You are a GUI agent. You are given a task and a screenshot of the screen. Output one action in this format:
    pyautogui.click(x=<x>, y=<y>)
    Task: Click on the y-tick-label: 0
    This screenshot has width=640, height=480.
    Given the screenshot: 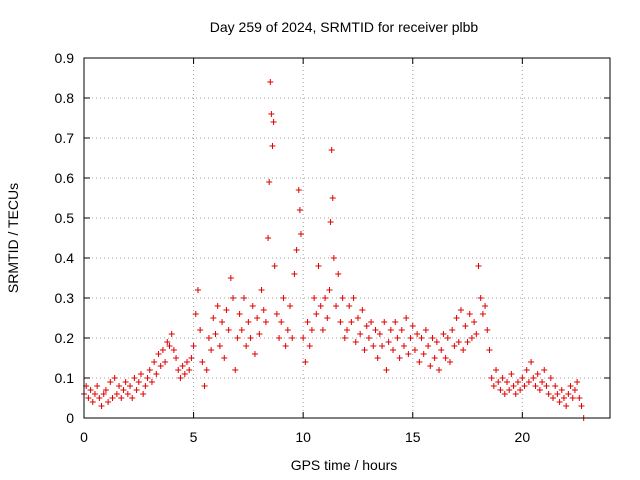 What is the action you would take?
    pyautogui.click(x=70, y=418)
    